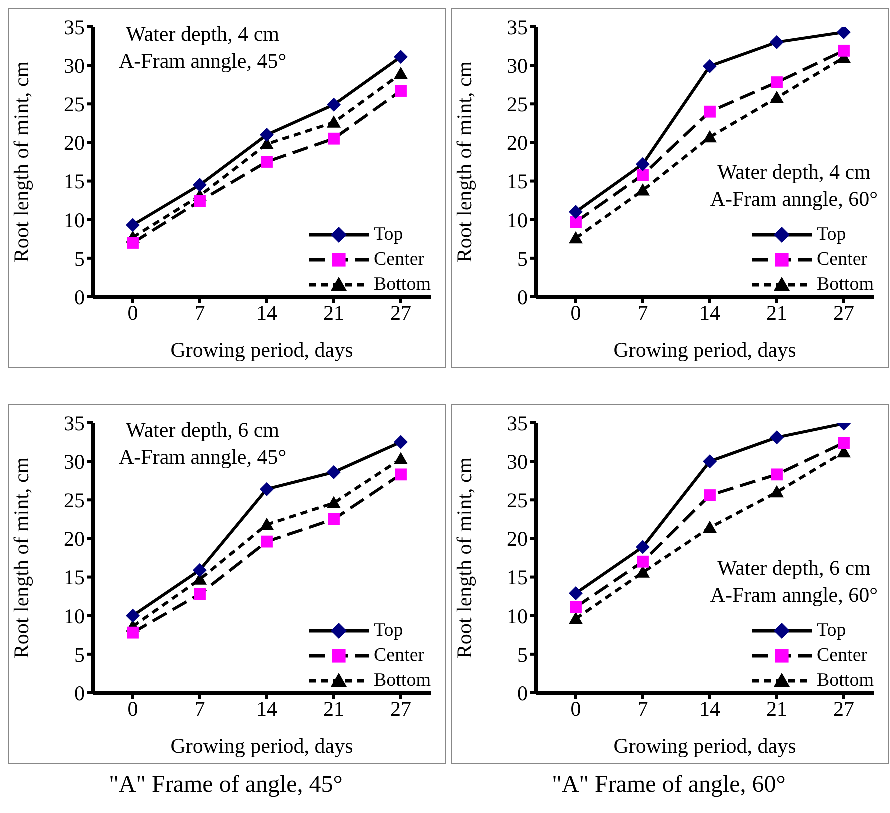  I want to click on chart-title: Water depth, 6 cm, so click(203, 430).